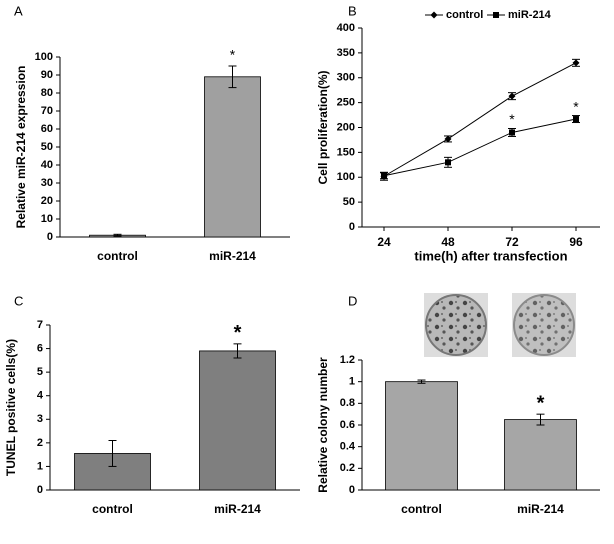 Image resolution: width=614 pixels, height=544 pixels. Describe the element at coordinates (323, 425) in the screenshot. I see `y-axis-title: Relative colony number` at that location.